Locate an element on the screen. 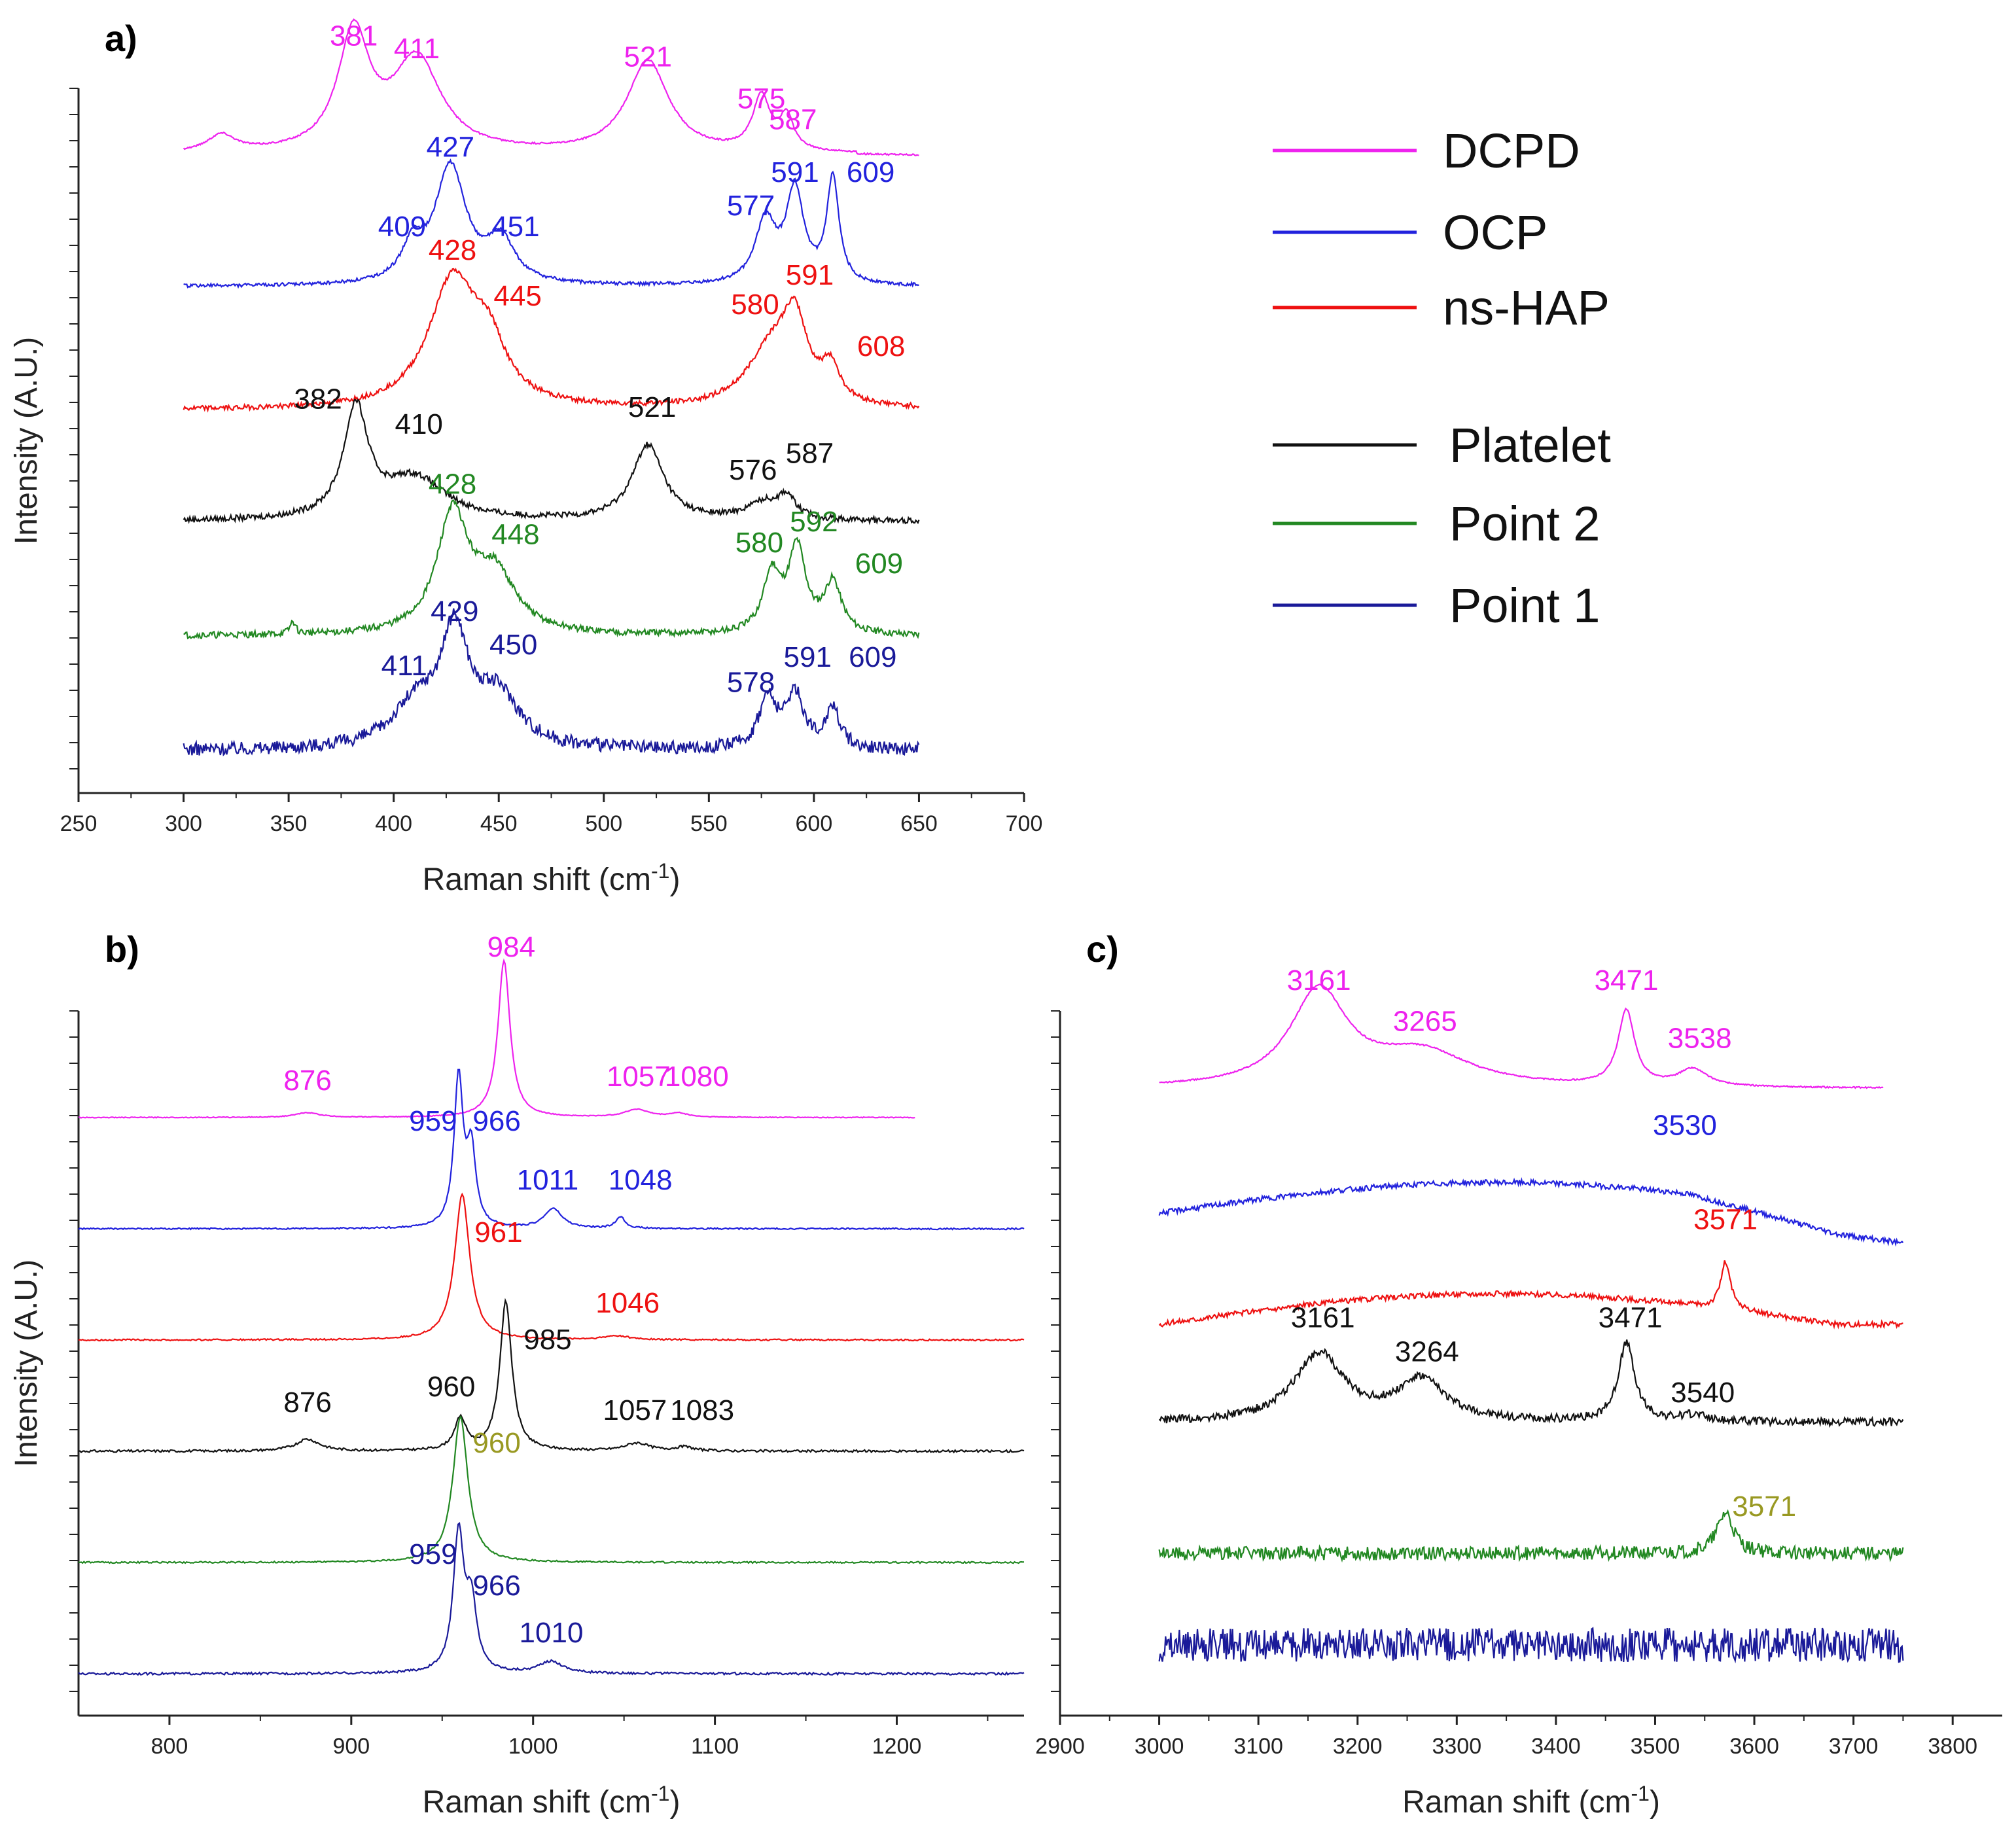 Image resolution: width=2016 pixels, height=1836 pixels. peak-label: 959 is located at coordinates (433, 1121).